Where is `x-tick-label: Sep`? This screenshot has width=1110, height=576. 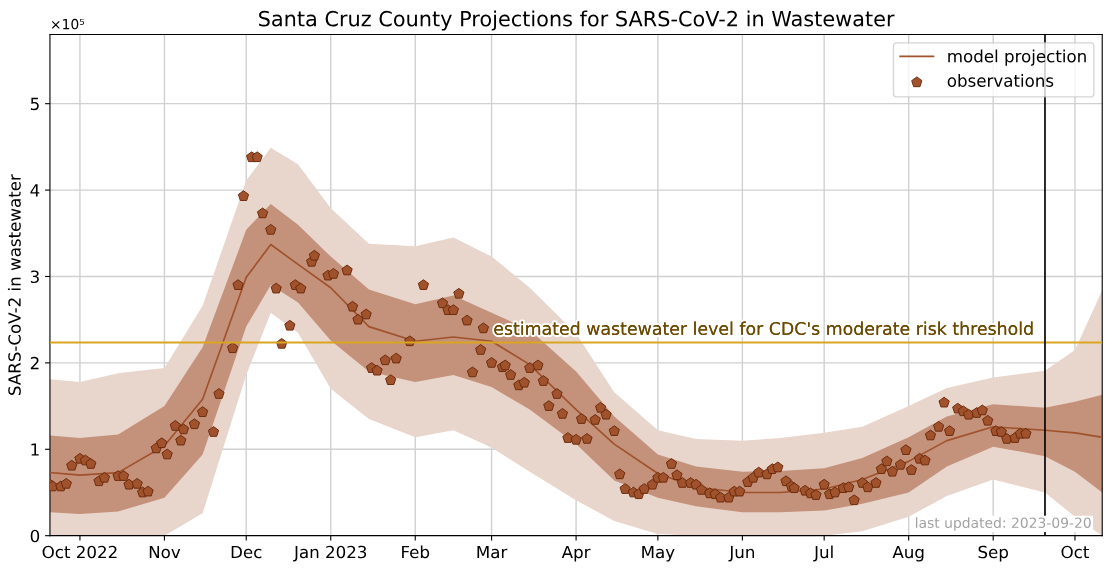
x-tick-label: Sep is located at coordinates (993, 553).